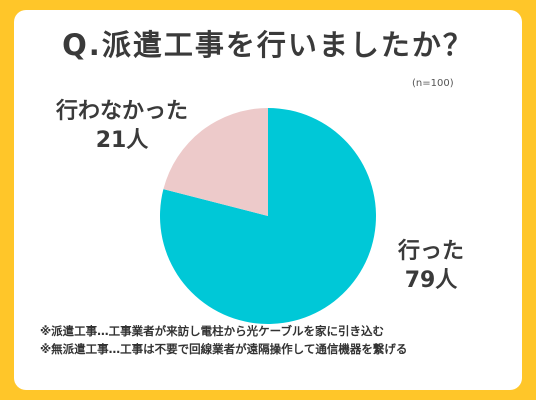 This screenshot has width=536, height=400. Describe the element at coordinates (224, 349) in the screenshot. I see `footnote-no-dispatch: ※無派遣工事…工事は不要で回線業者が遠隔操作して通信機器を繋げる` at that location.